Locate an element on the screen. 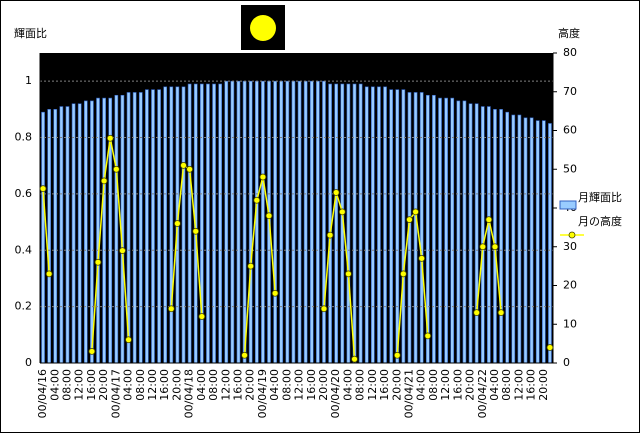 Image resolution: width=641 pixels, height=434 pixels. y2-tick-label: 60 is located at coordinates (570, 130).